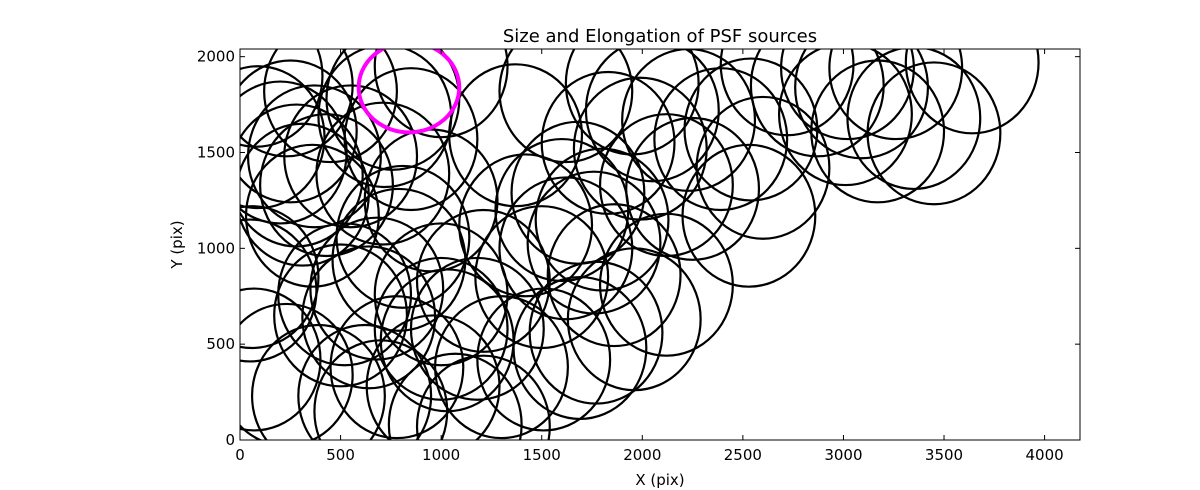  I want to click on x-tick-label: 1500, so click(542, 455).